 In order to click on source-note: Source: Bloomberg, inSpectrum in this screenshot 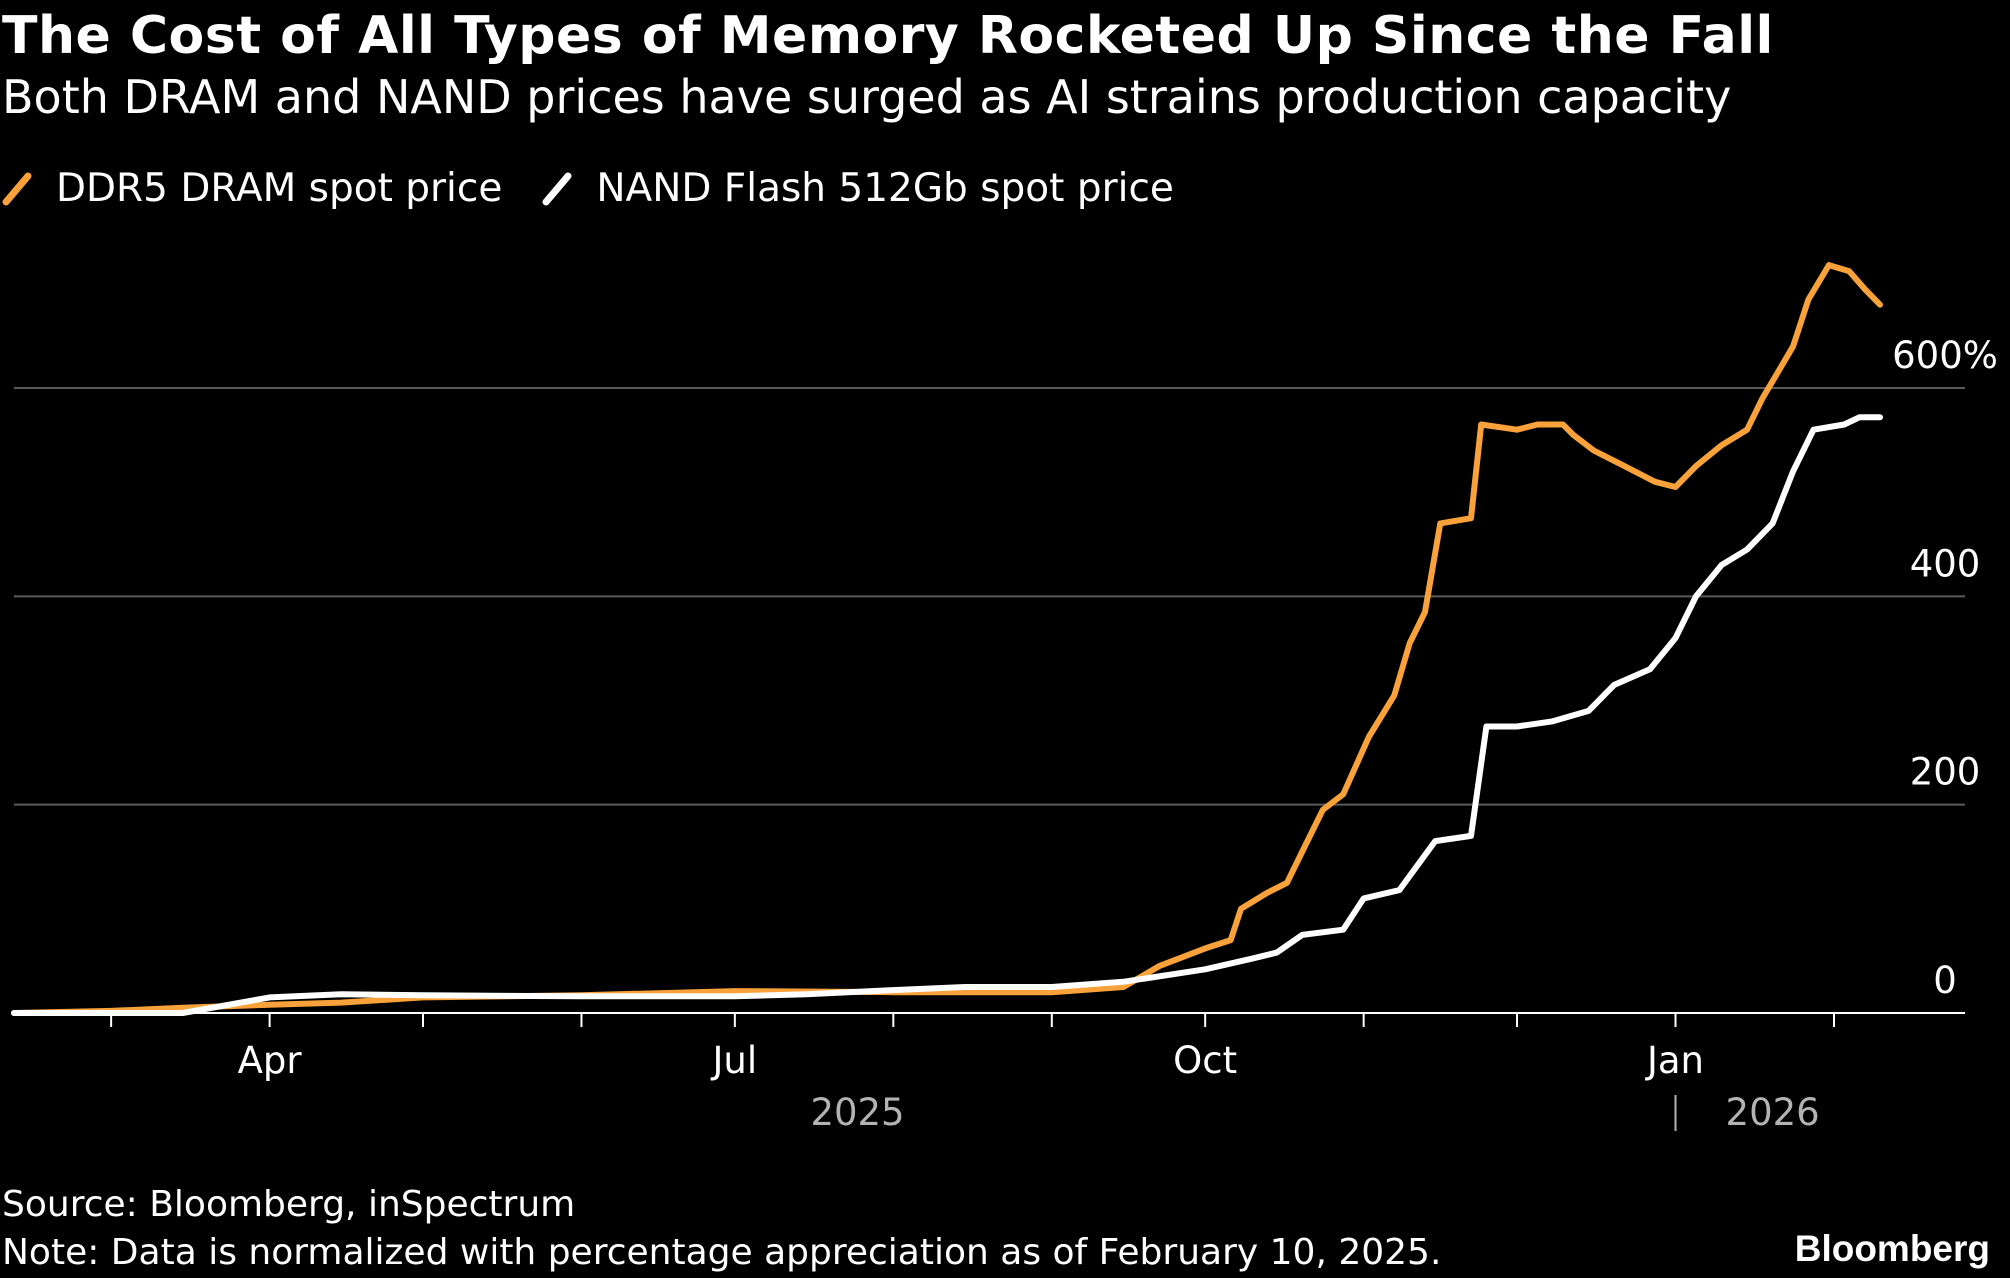, I will do `click(289, 1204)`.